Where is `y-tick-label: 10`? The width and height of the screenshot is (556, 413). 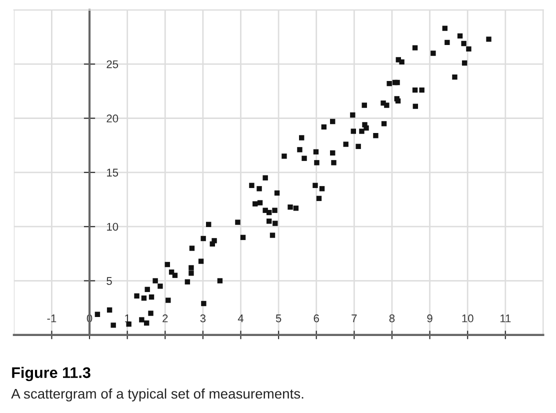 y-tick-label: 10 is located at coordinates (112, 226).